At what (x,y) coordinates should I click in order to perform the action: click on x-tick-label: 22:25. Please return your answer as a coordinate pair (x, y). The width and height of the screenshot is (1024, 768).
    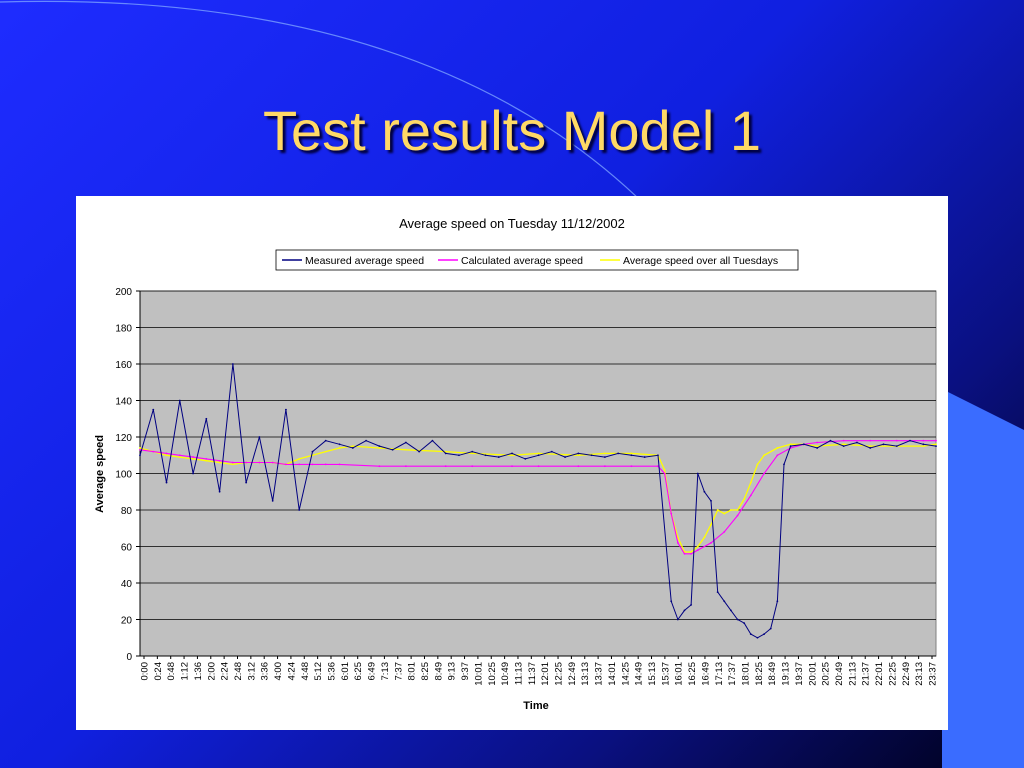
    Looking at the image, I should click on (892, 674).